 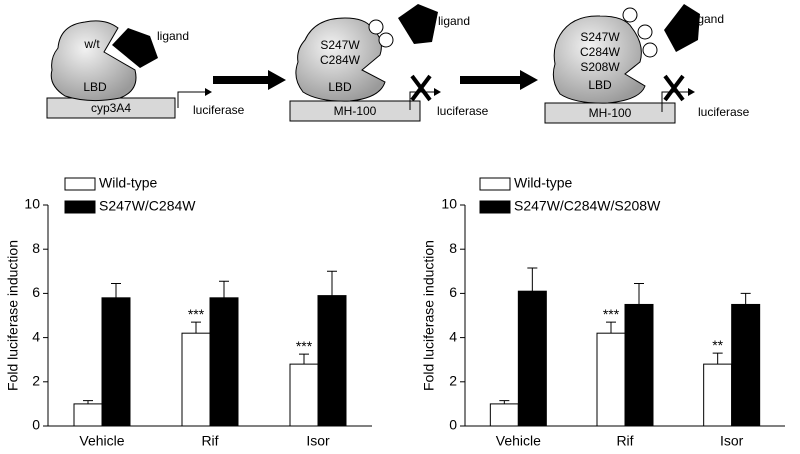 I want to click on promoter-label: cyp3A4, so click(x=111, y=108).